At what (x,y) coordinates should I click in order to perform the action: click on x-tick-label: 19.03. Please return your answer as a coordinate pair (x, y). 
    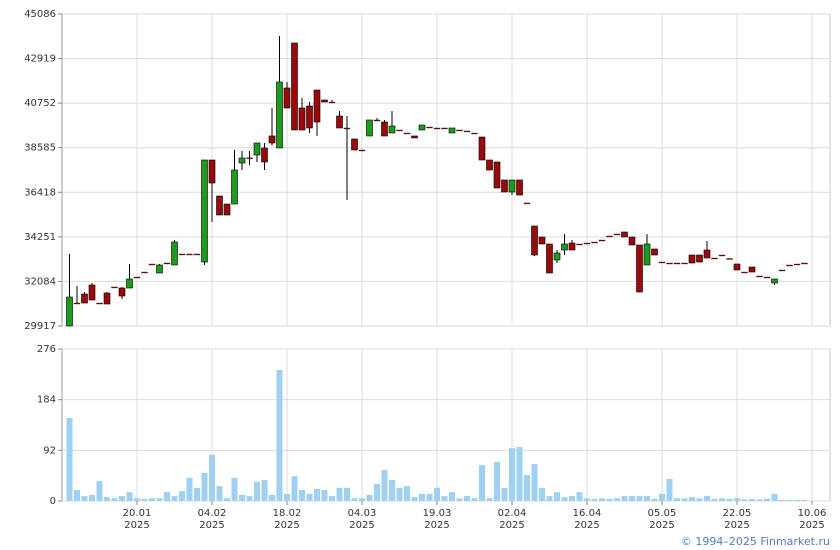
    Looking at the image, I should click on (437, 513).